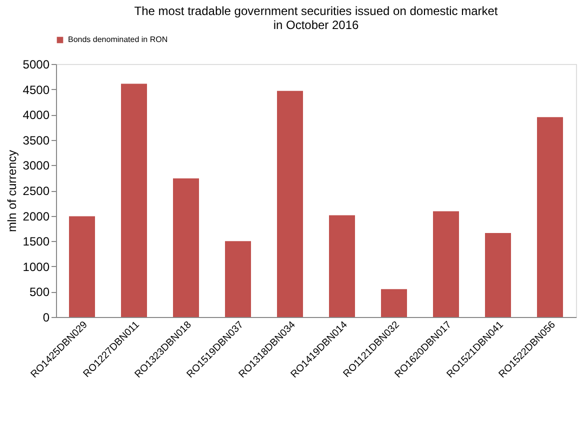 The height and width of the screenshot is (426, 583). What do you see at coordinates (36, 241) in the screenshot?
I see `y-tick-label: 1500` at bounding box center [36, 241].